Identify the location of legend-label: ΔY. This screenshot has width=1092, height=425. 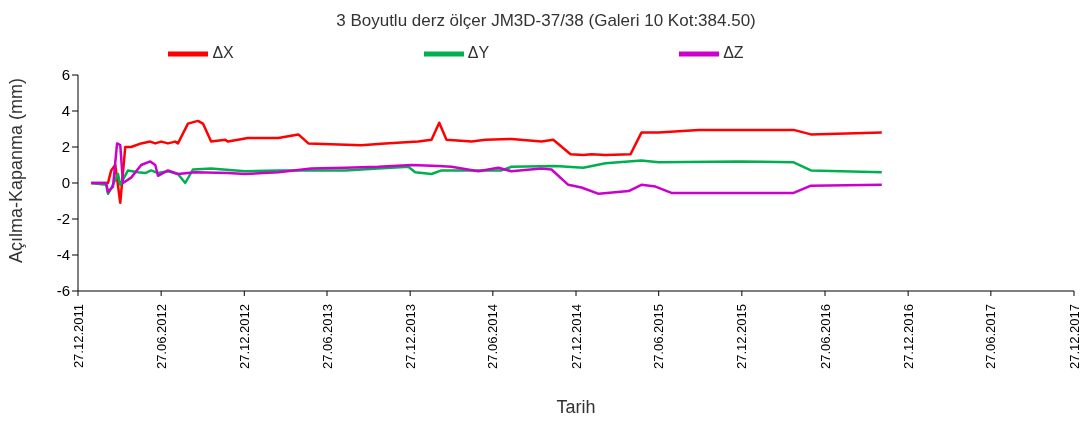
(478, 53).